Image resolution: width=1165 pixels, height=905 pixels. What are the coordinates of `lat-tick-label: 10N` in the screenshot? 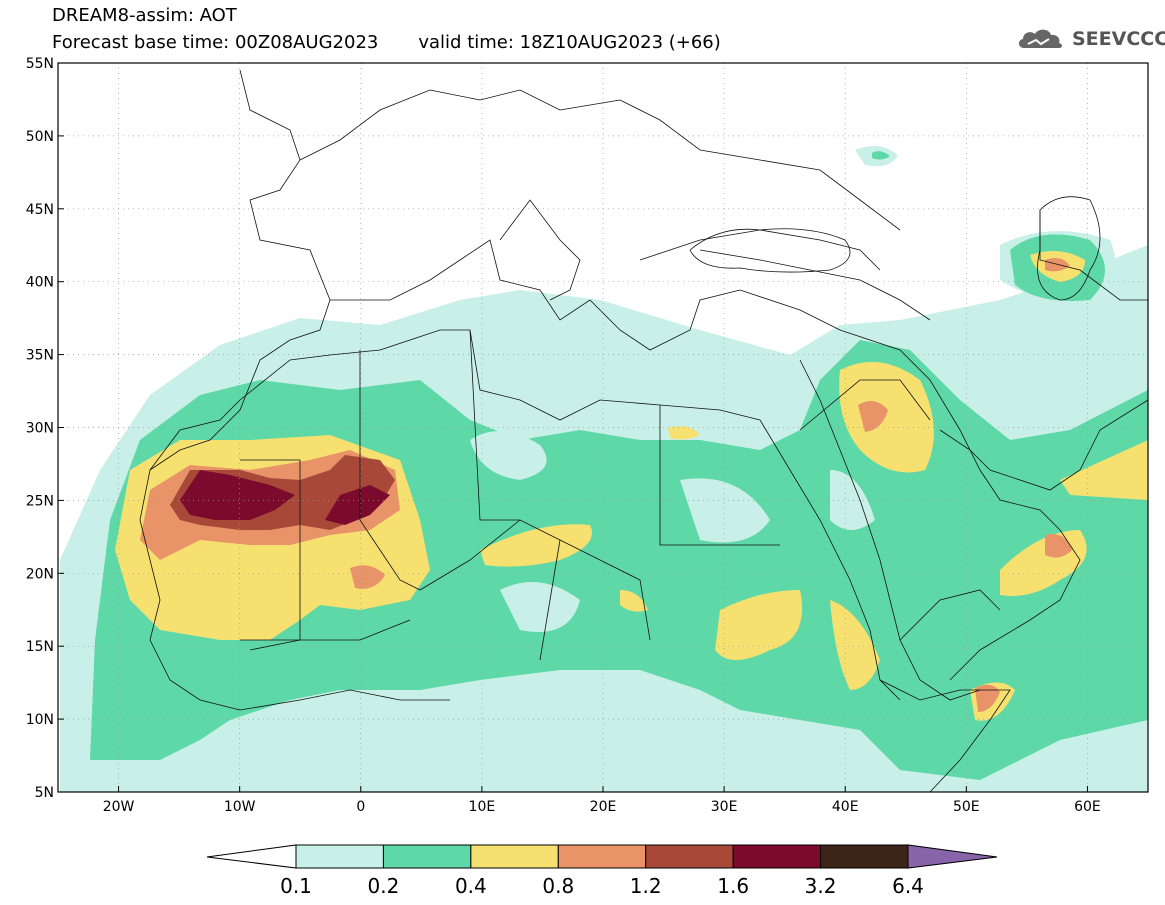 It's located at (40, 720).